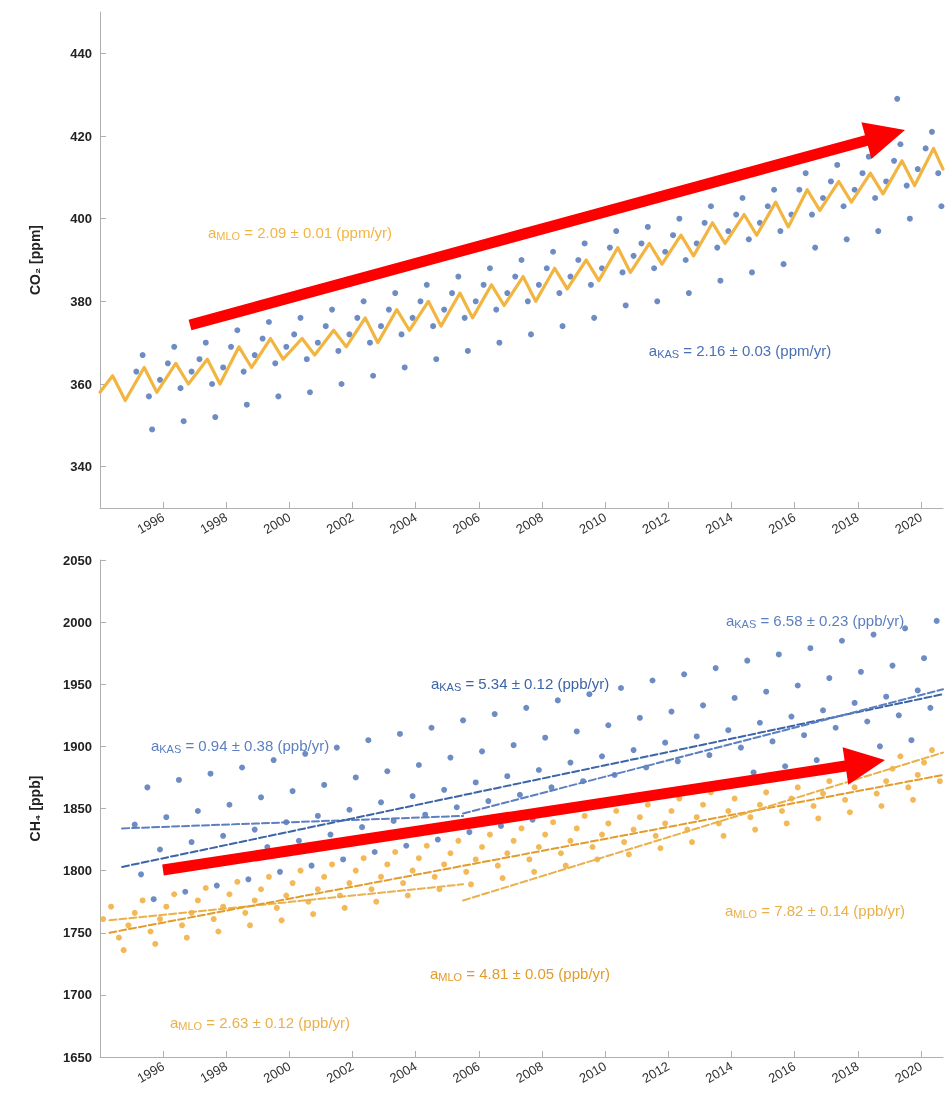 This screenshot has width=945, height=1098. I want to click on y-tick-label: 1850, so click(77, 808).